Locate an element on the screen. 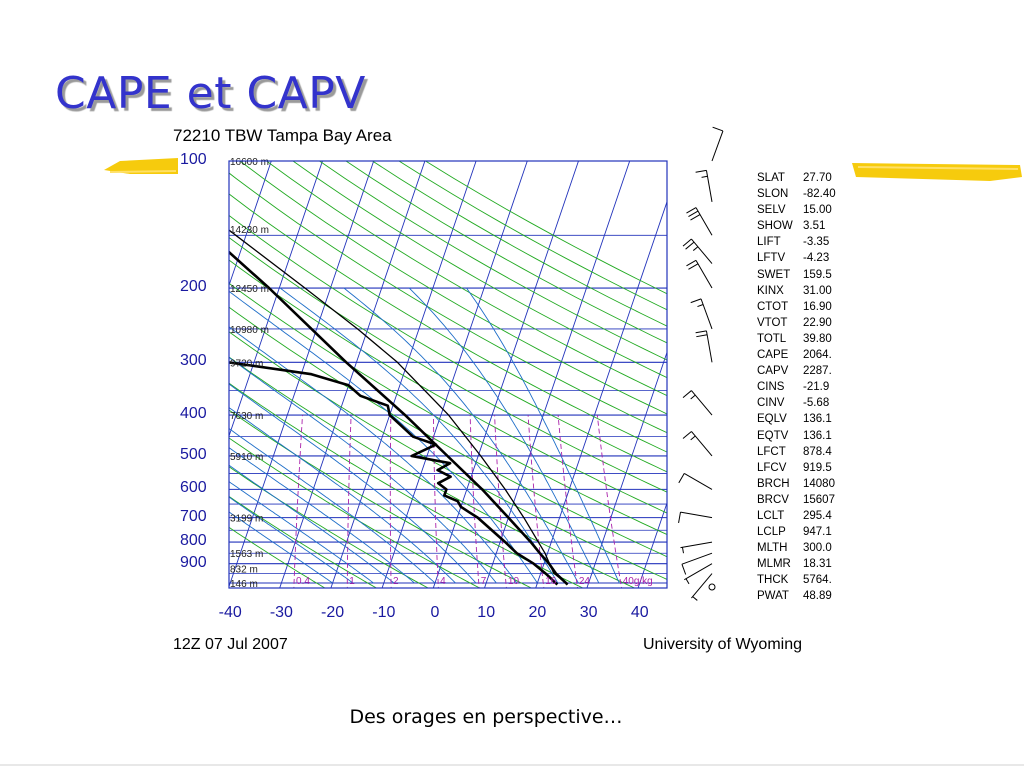 This screenshot has width=1024, height=768. index-row: TOTL 39.80 is located at coordinates (796, 339).